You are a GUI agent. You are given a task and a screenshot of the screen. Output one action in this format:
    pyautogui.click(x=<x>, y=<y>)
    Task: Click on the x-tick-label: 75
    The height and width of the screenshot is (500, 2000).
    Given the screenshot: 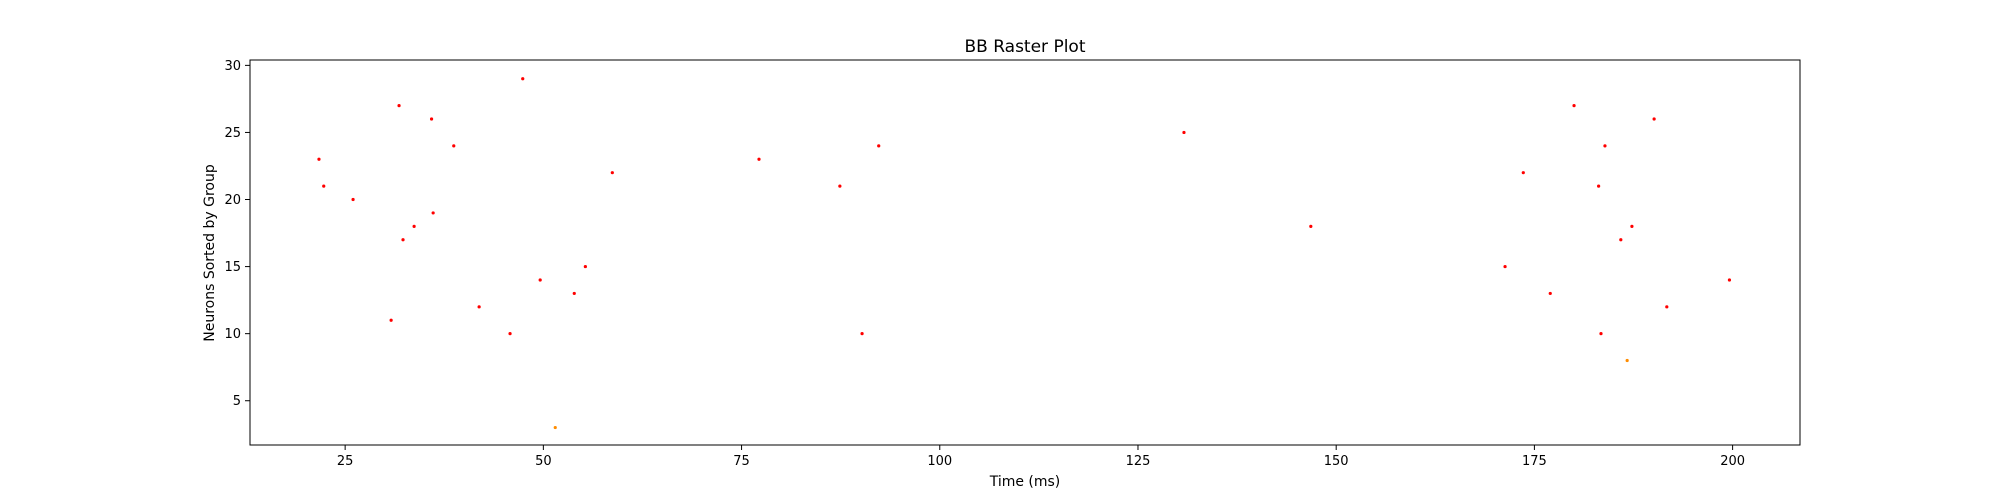 What is the action you would take?
    pyautogui.click(x=741, y=461)
    